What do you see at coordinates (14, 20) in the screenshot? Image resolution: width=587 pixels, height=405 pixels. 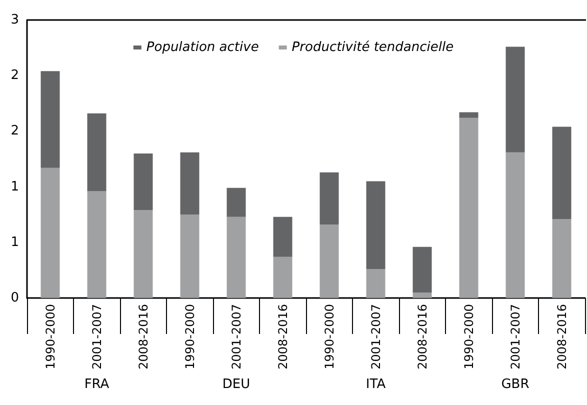 I see `y-tick-label: 3` at bounding box center [14, 20].